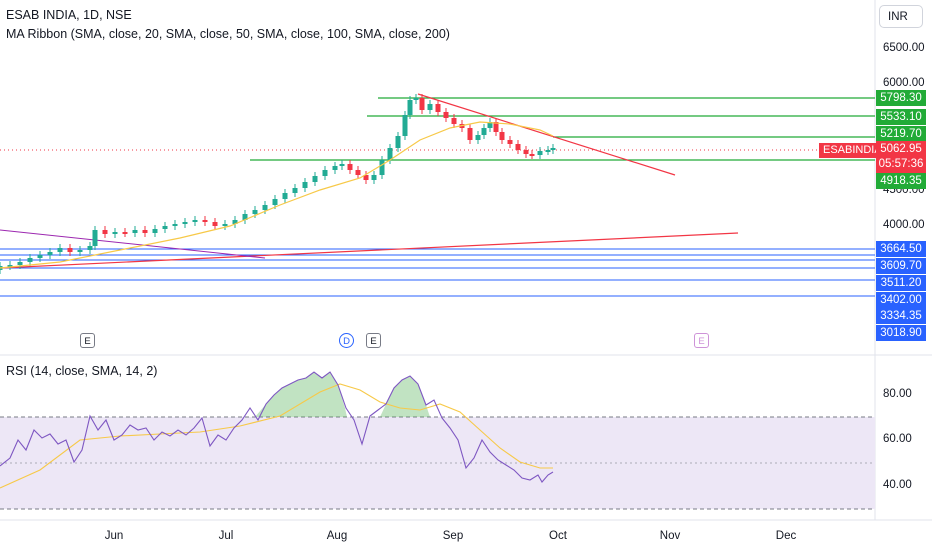  I want to click on time-axis-label: Jun, so click(114, 536).